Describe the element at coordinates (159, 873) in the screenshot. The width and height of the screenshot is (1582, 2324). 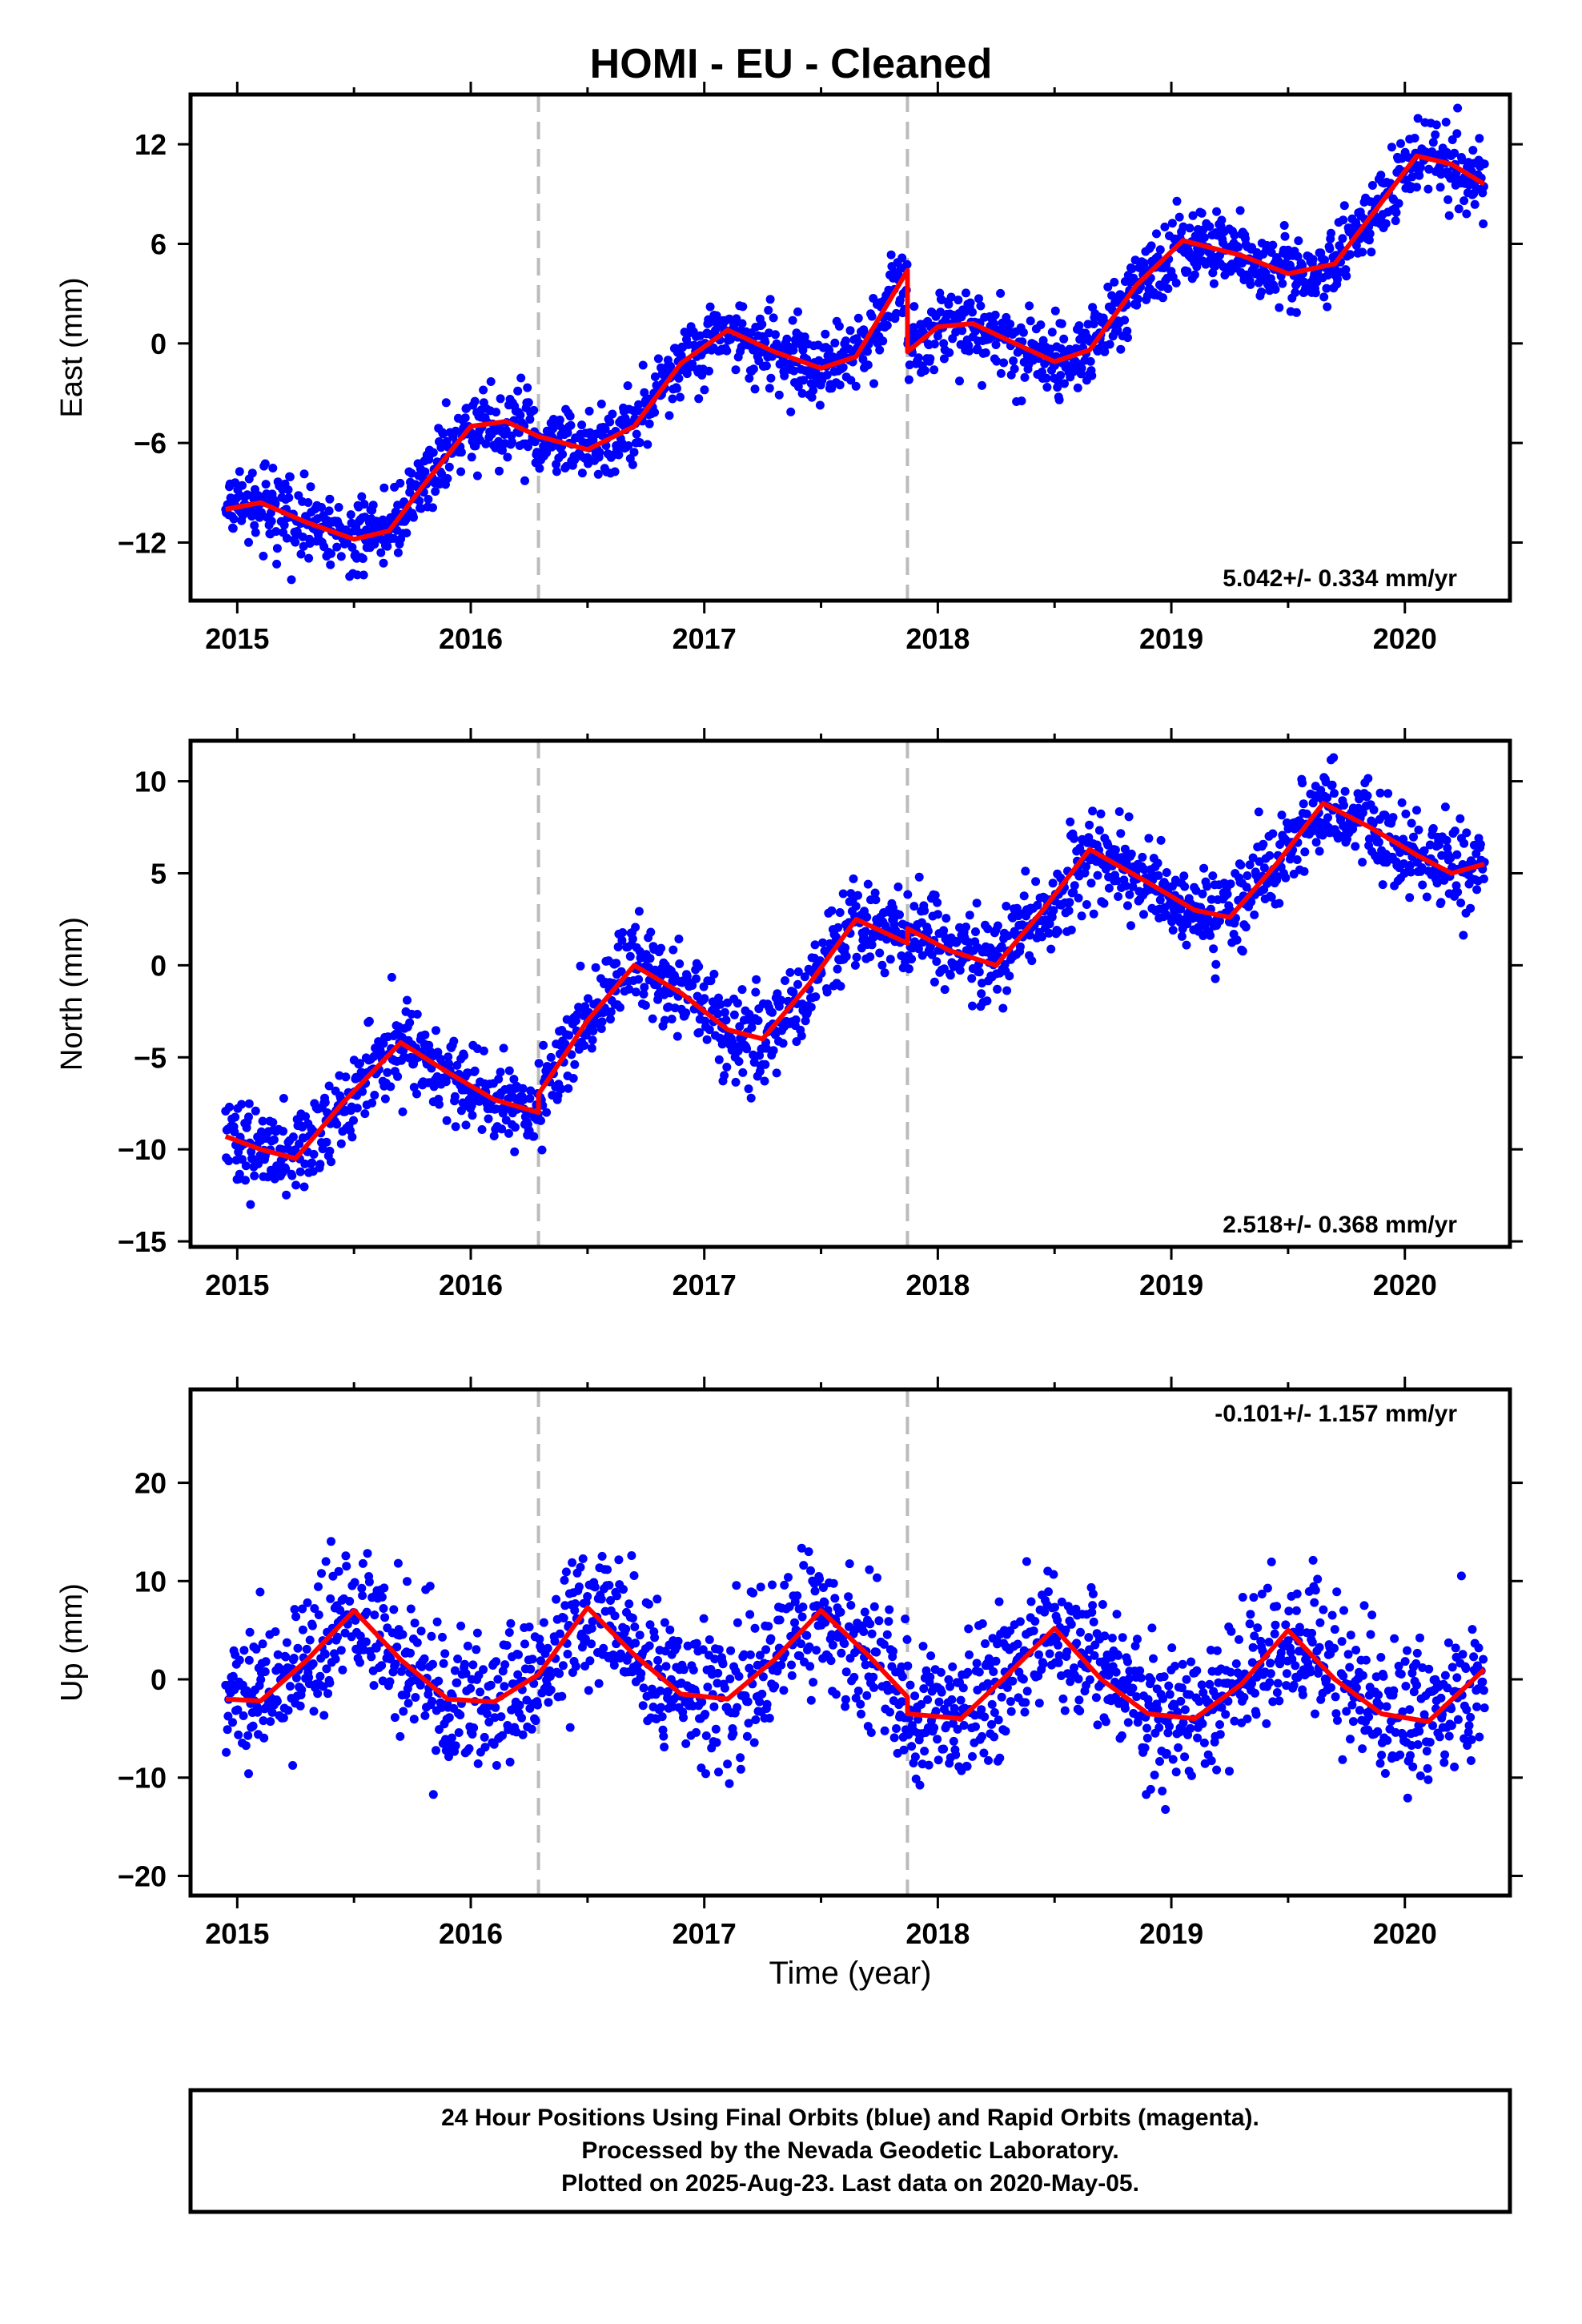
I see `y-tick-label: 5` at that location.